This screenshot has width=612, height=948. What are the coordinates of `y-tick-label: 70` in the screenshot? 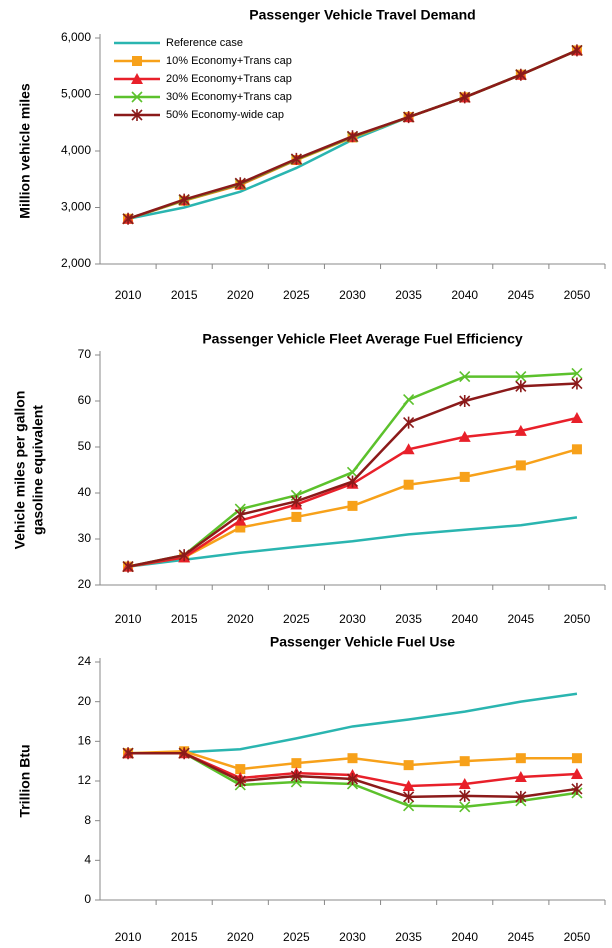 It's located at (85, 354).